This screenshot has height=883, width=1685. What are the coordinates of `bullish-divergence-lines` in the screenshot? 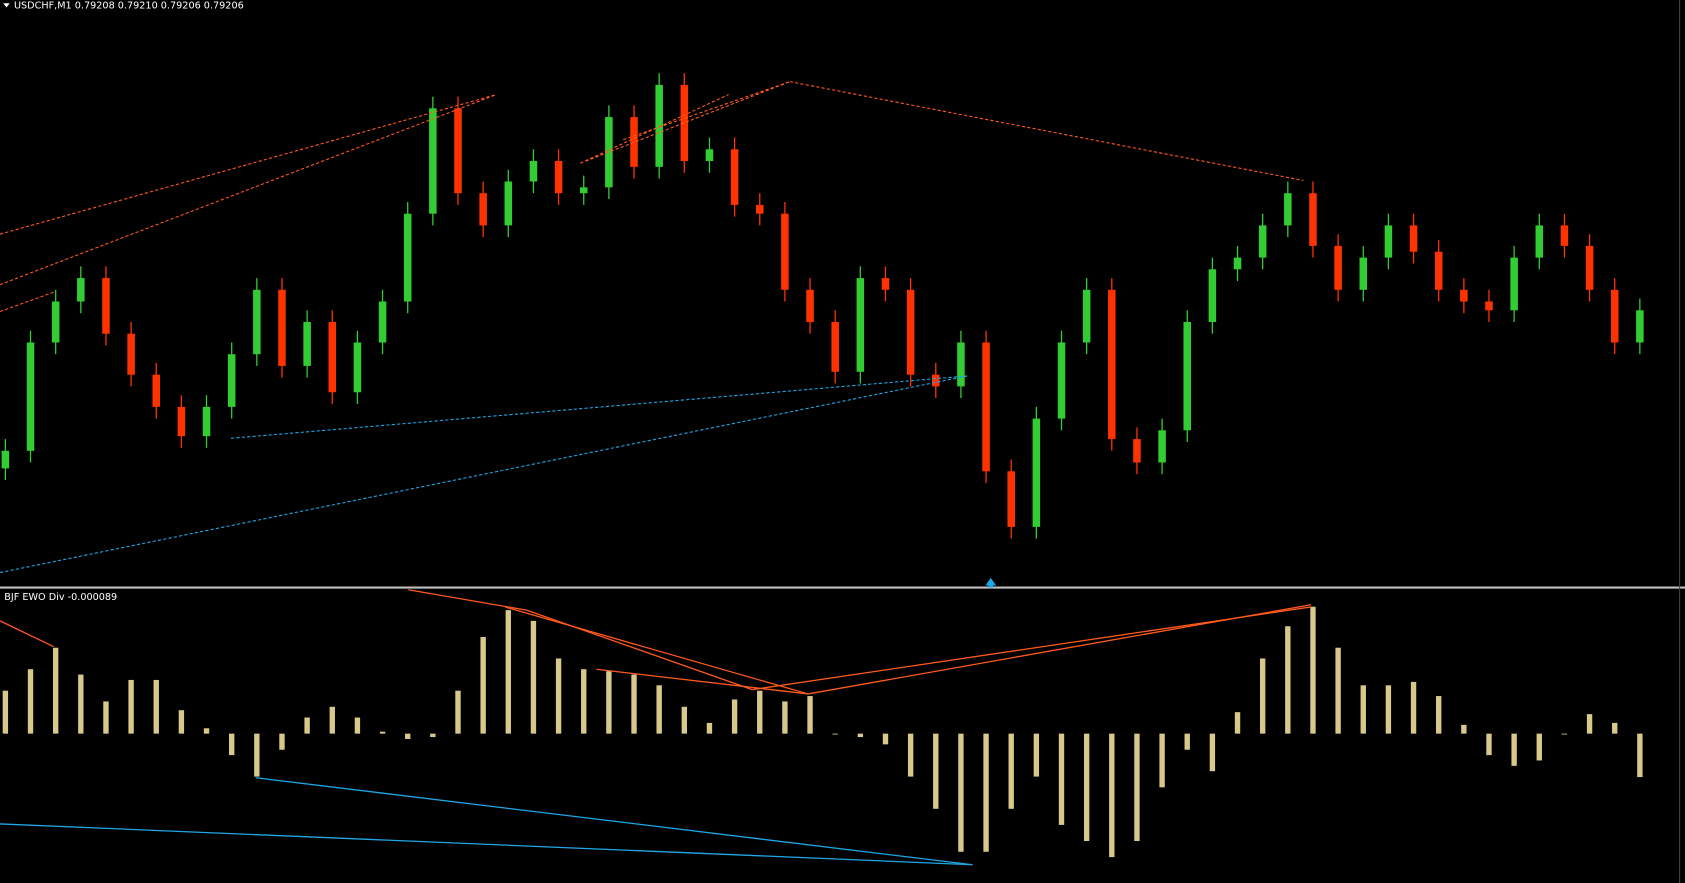 It's located at (484, 474).